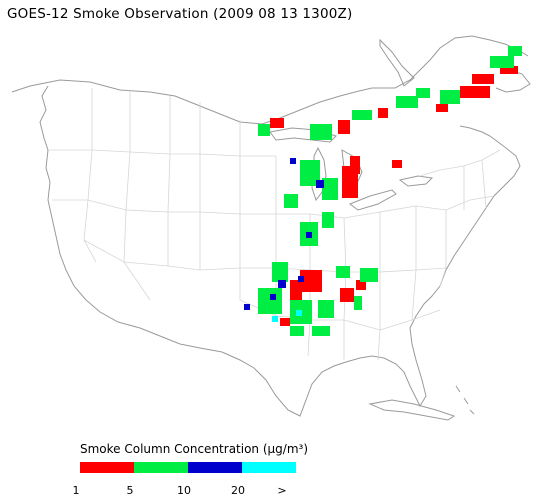  What do you see at coordinates (130, 490) in the screenshot?
I see `legend-tick-2: 5` at bounding box center [130, 490].